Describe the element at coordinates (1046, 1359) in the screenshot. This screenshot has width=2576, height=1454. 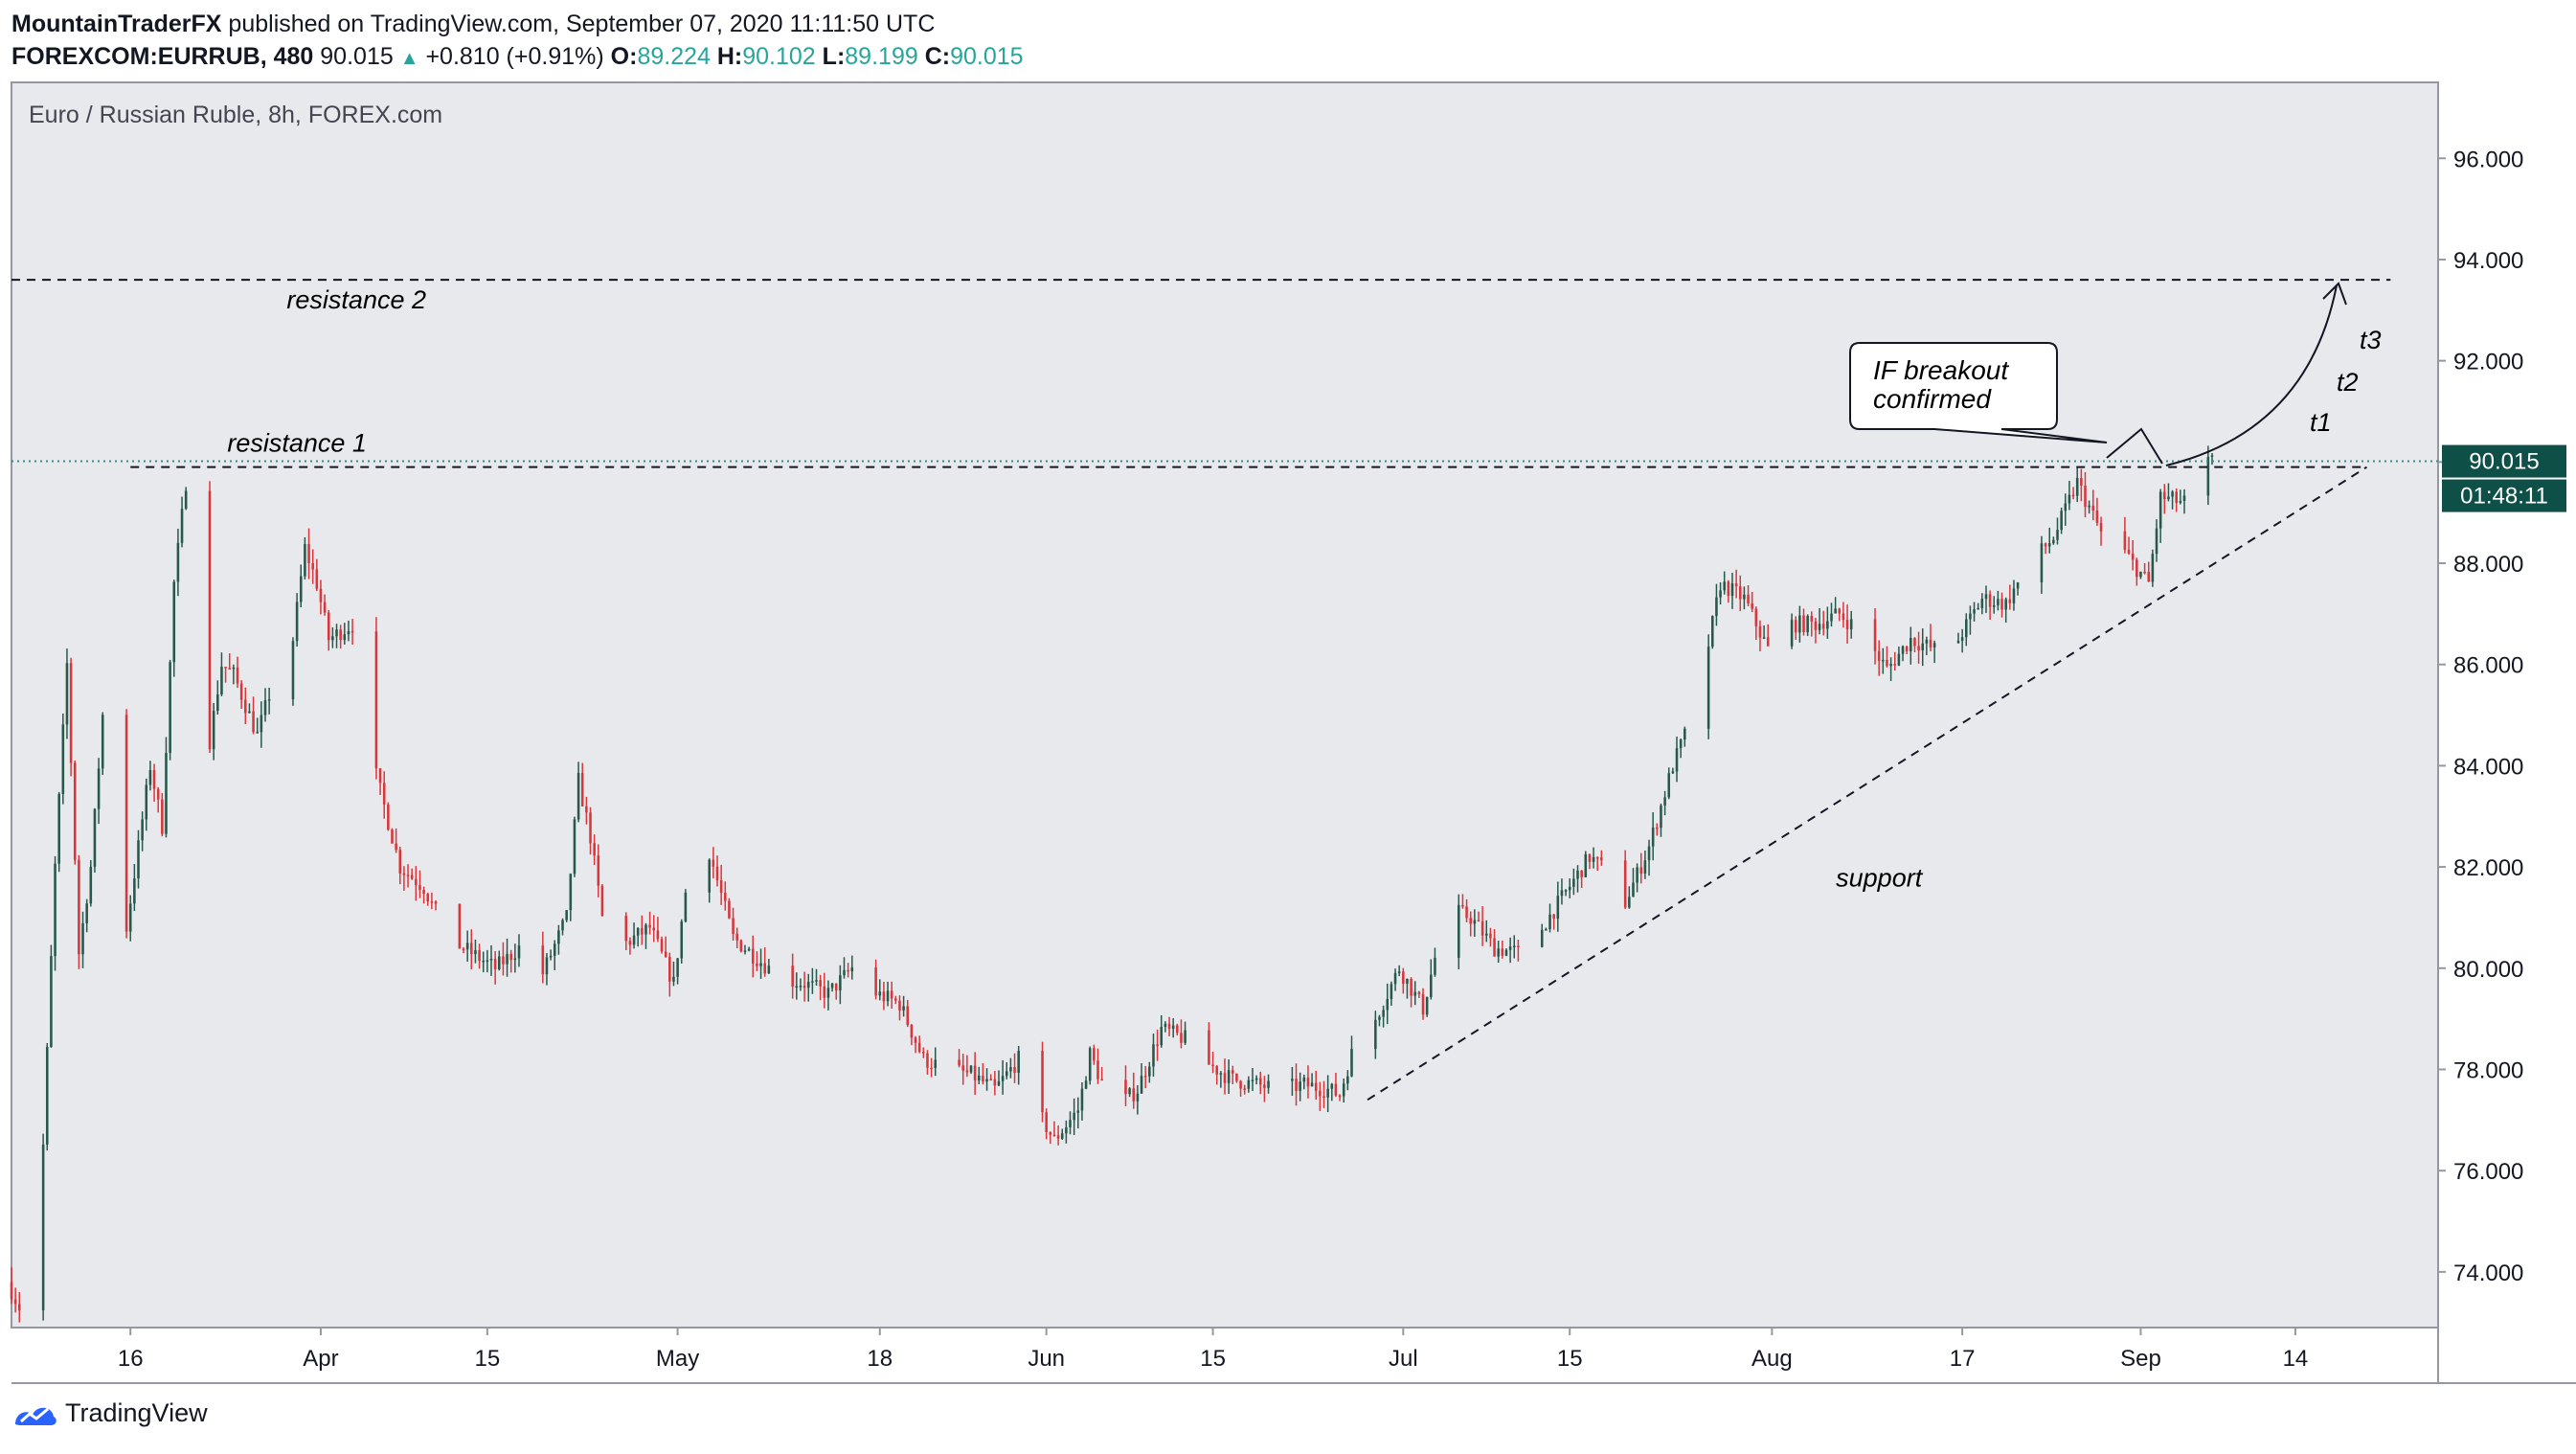
I see `x-tick-label: Jun` at that location.